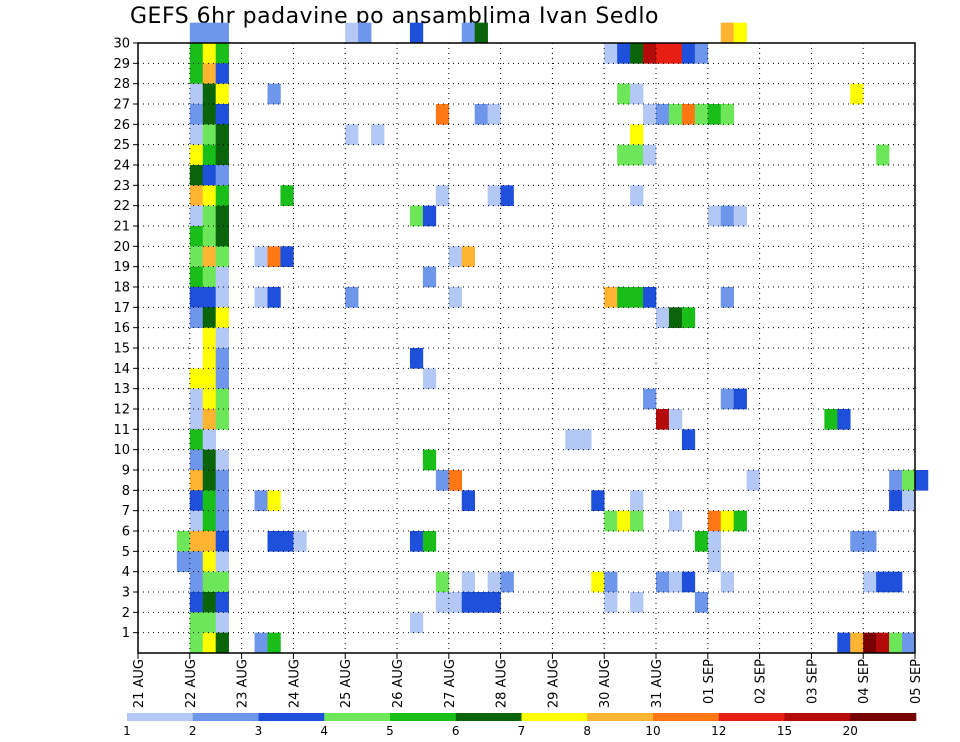  Describe the element at coordinates (121, 247) in the screenshot. I see `y-tick-label: 20` at that location.